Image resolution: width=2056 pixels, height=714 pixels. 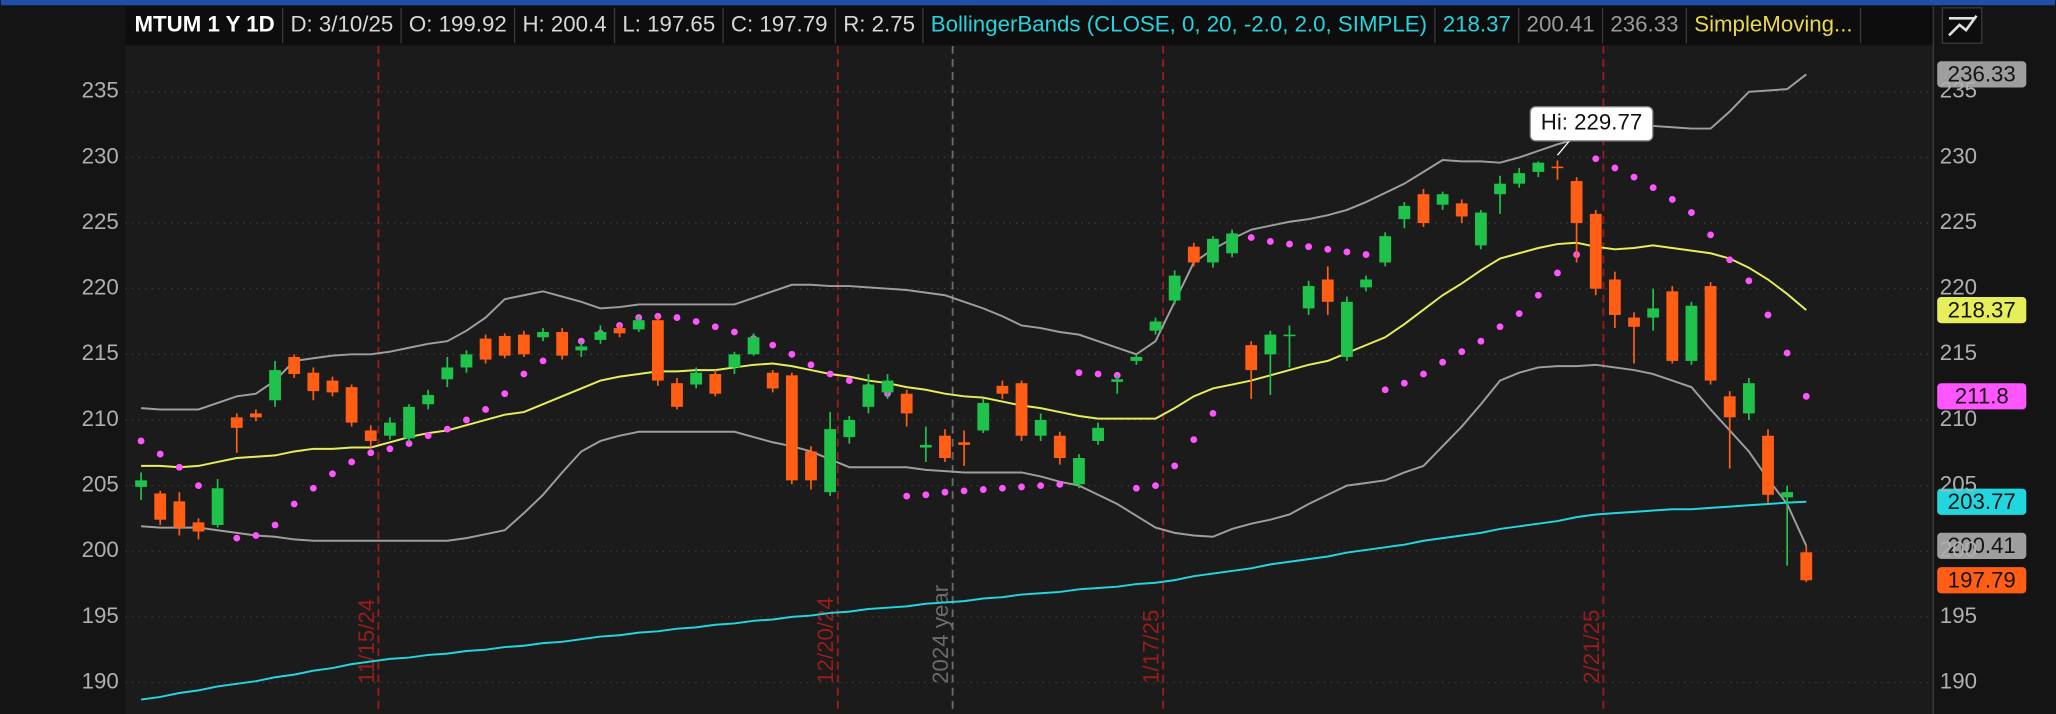 What do you see at coordinates (1561, 23) in the screenshot?
I see `header-field: 200.41` at bounding box center [1561, 23].